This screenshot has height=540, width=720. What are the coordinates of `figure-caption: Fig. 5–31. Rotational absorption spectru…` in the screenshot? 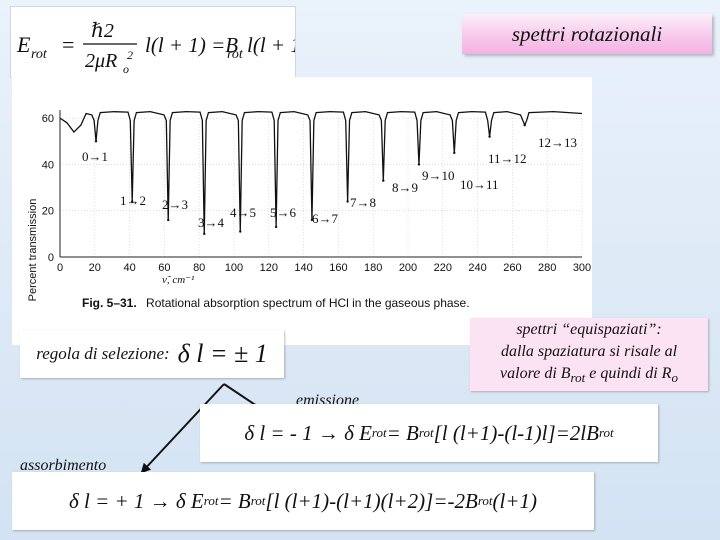 It's located at (276, 303).